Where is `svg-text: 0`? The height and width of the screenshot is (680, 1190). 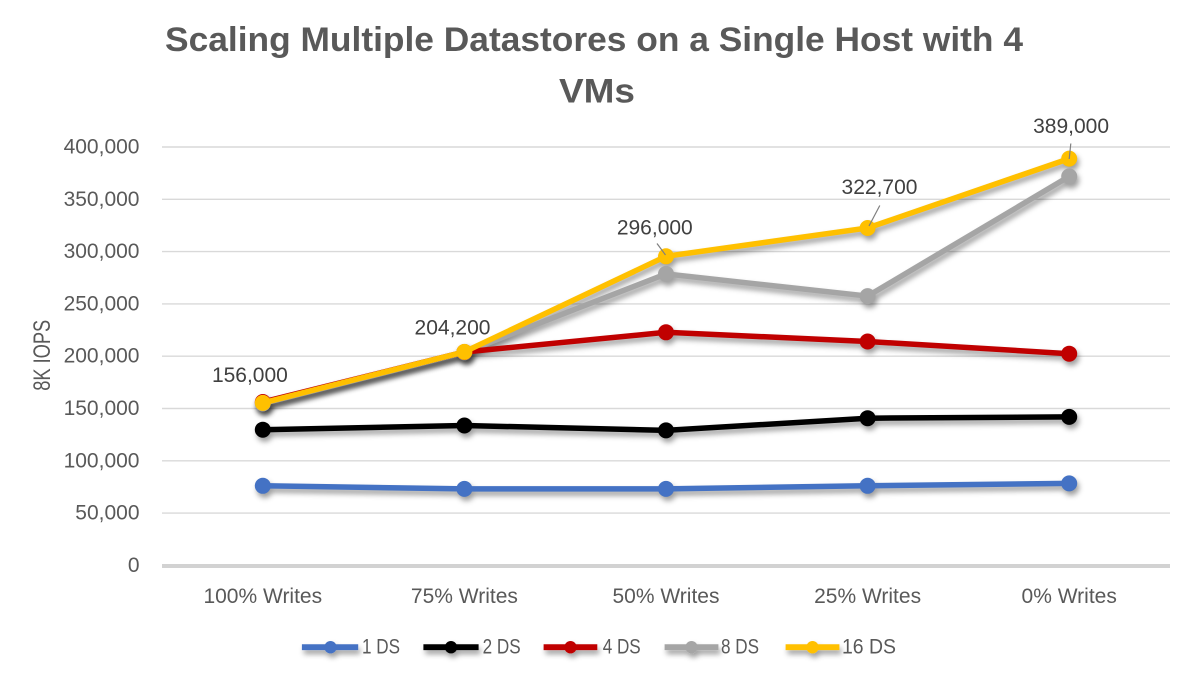
svg-text: 0 is located at coordinates (134, 565).